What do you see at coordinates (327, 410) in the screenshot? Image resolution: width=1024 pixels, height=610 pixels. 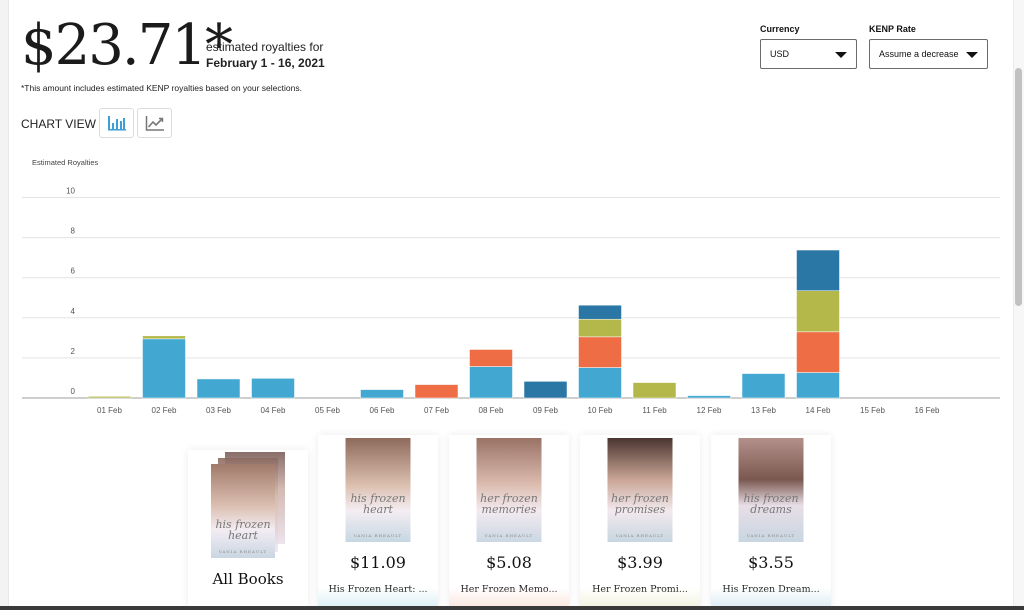 I see `x-tick-label: 05 Feb` at bounding box center [327, 410].